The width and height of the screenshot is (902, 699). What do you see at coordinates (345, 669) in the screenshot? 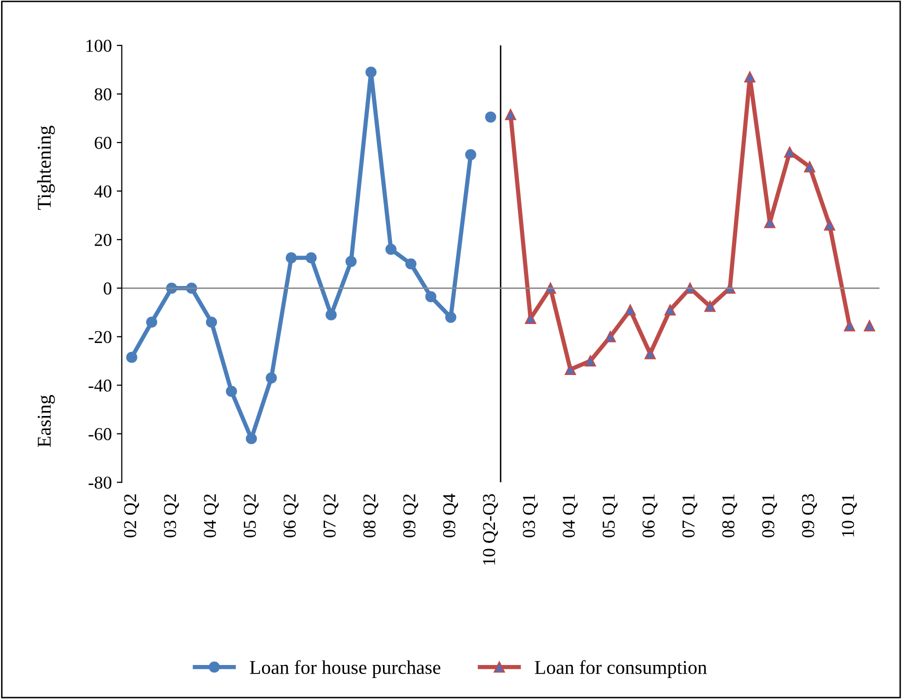
I see `legend-label: Loan for house purchase` at bounding box center [345, 669].